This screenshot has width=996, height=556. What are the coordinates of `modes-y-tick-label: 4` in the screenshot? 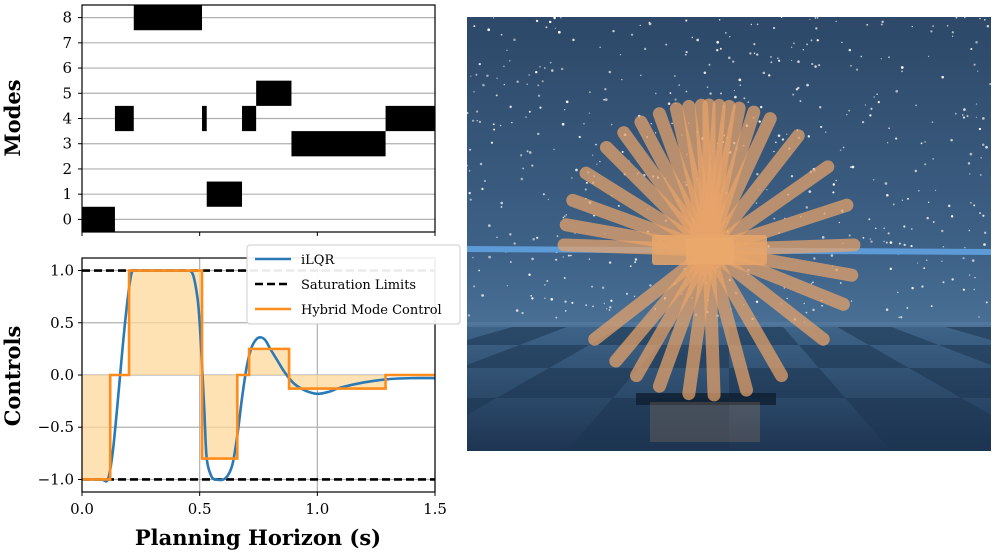 It's located at (67, 119).